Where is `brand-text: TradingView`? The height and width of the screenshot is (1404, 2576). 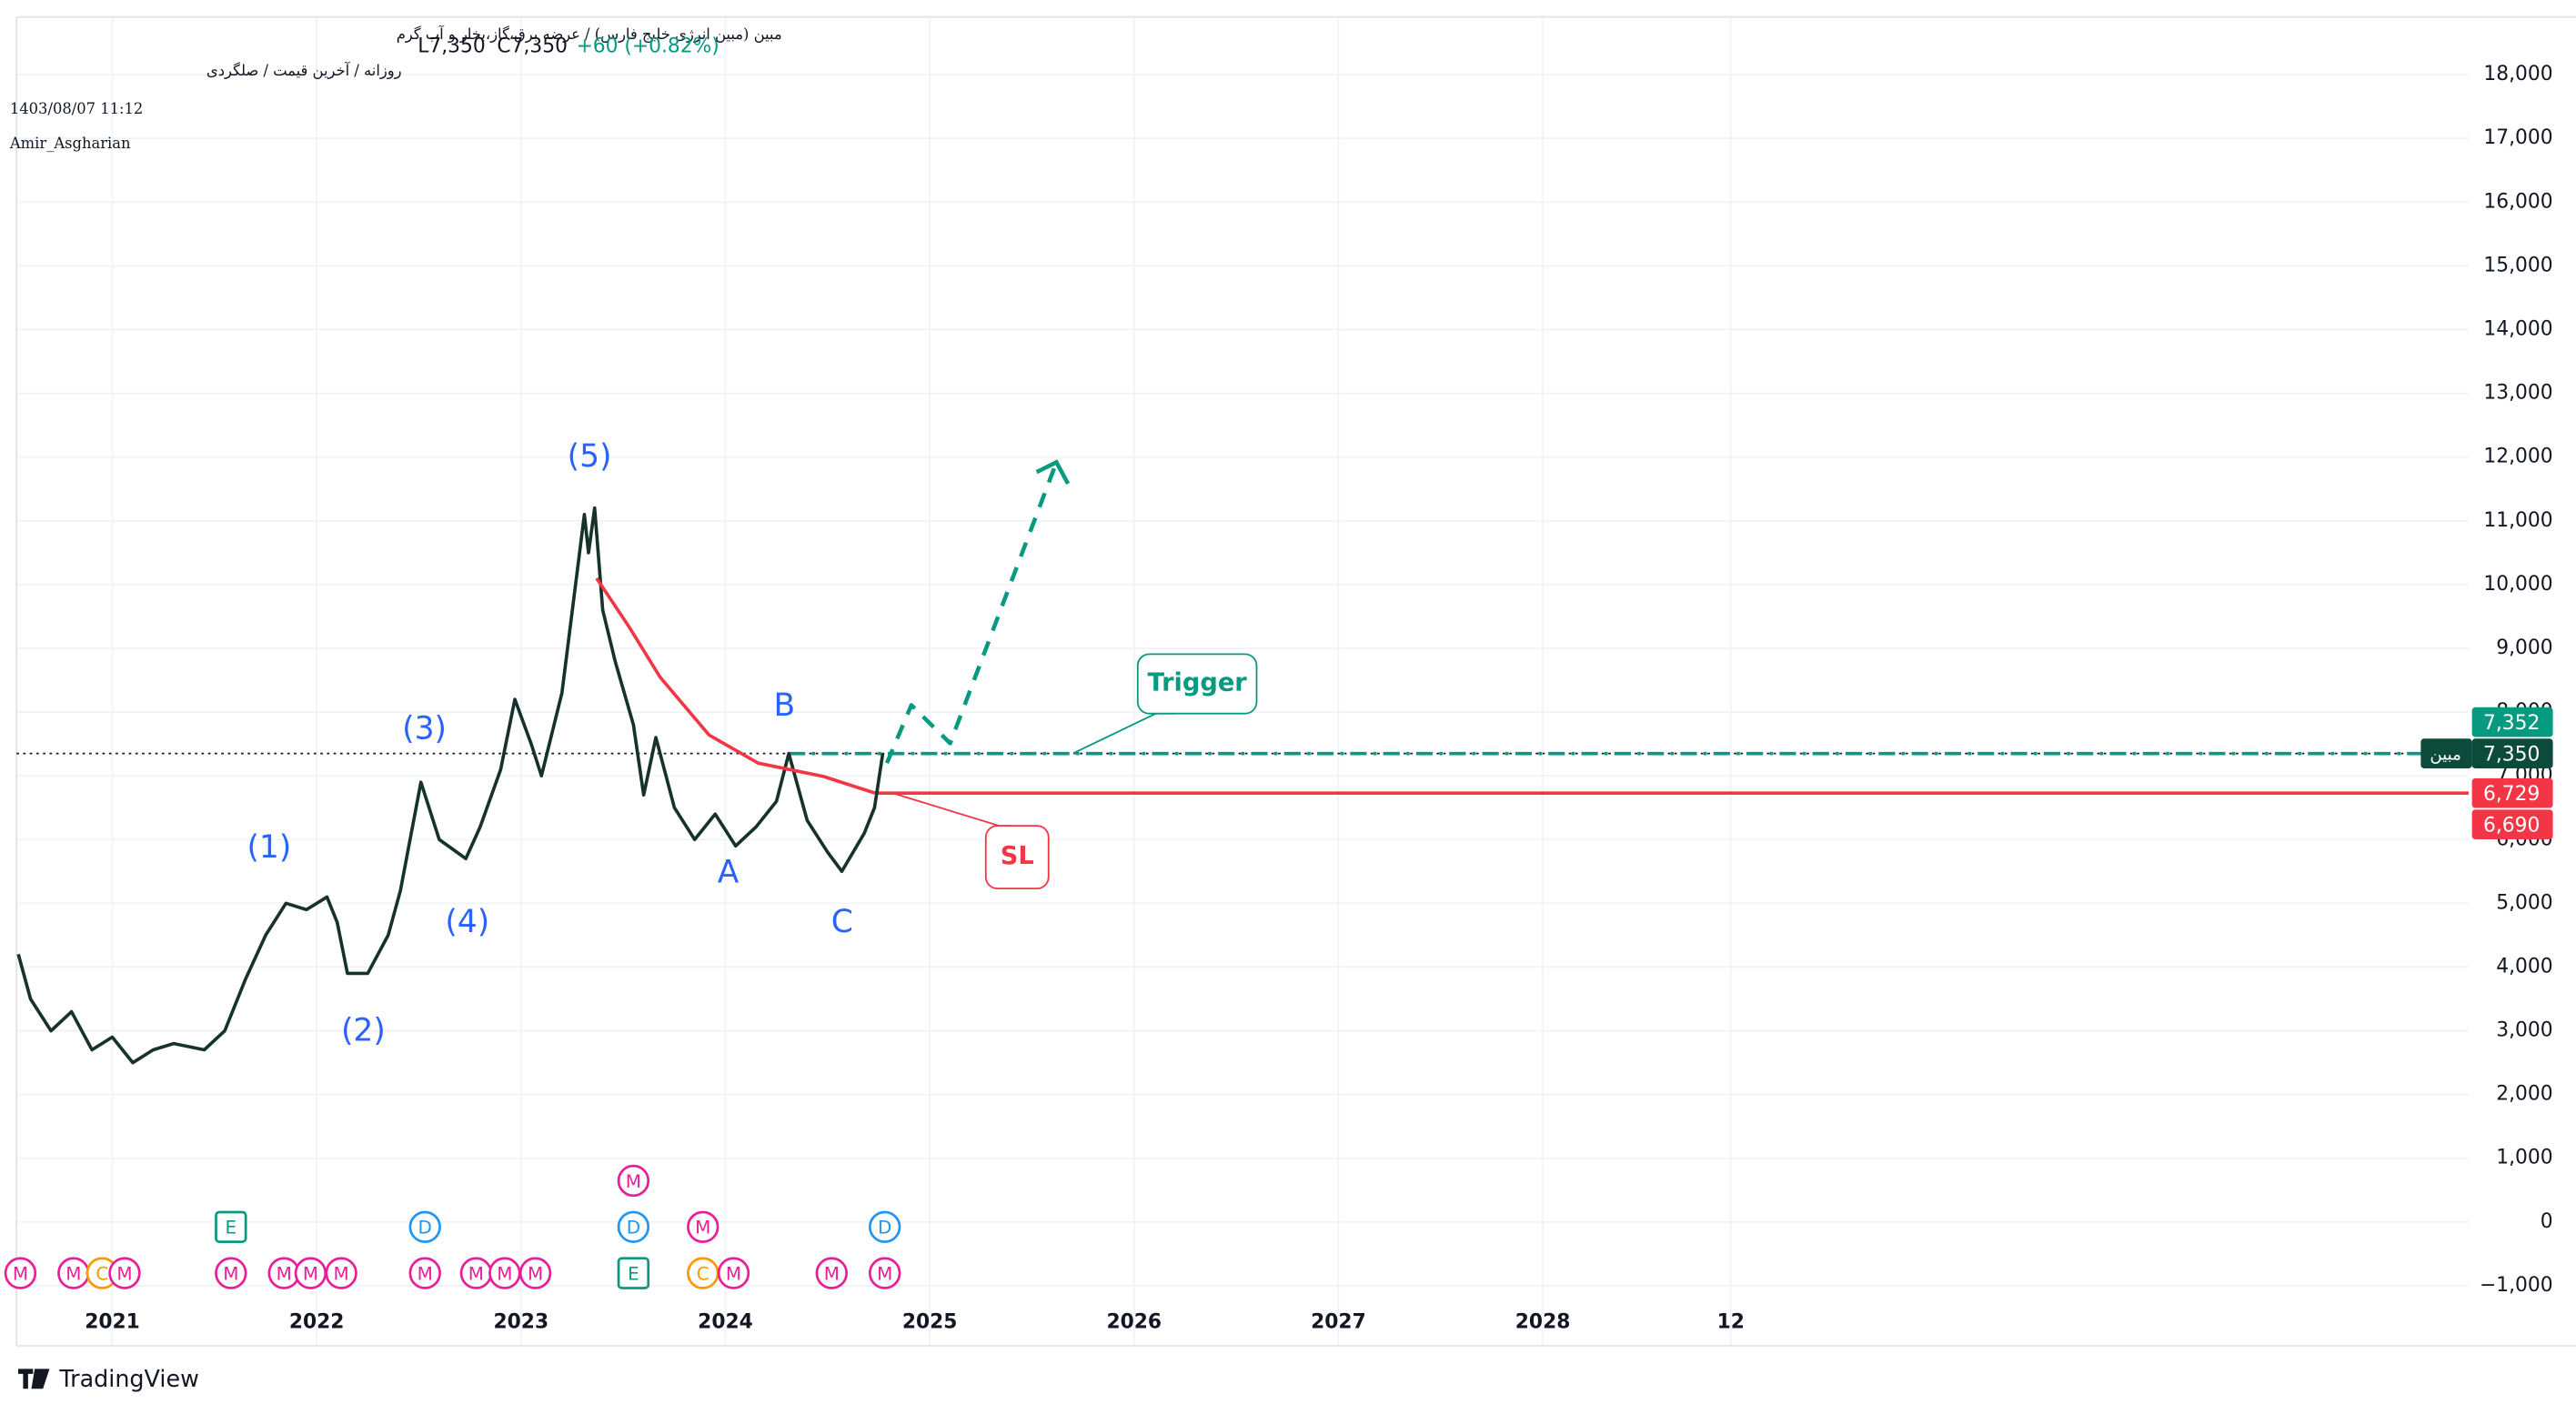 brand-text: TradingView is located at coordinates (128, 1378).